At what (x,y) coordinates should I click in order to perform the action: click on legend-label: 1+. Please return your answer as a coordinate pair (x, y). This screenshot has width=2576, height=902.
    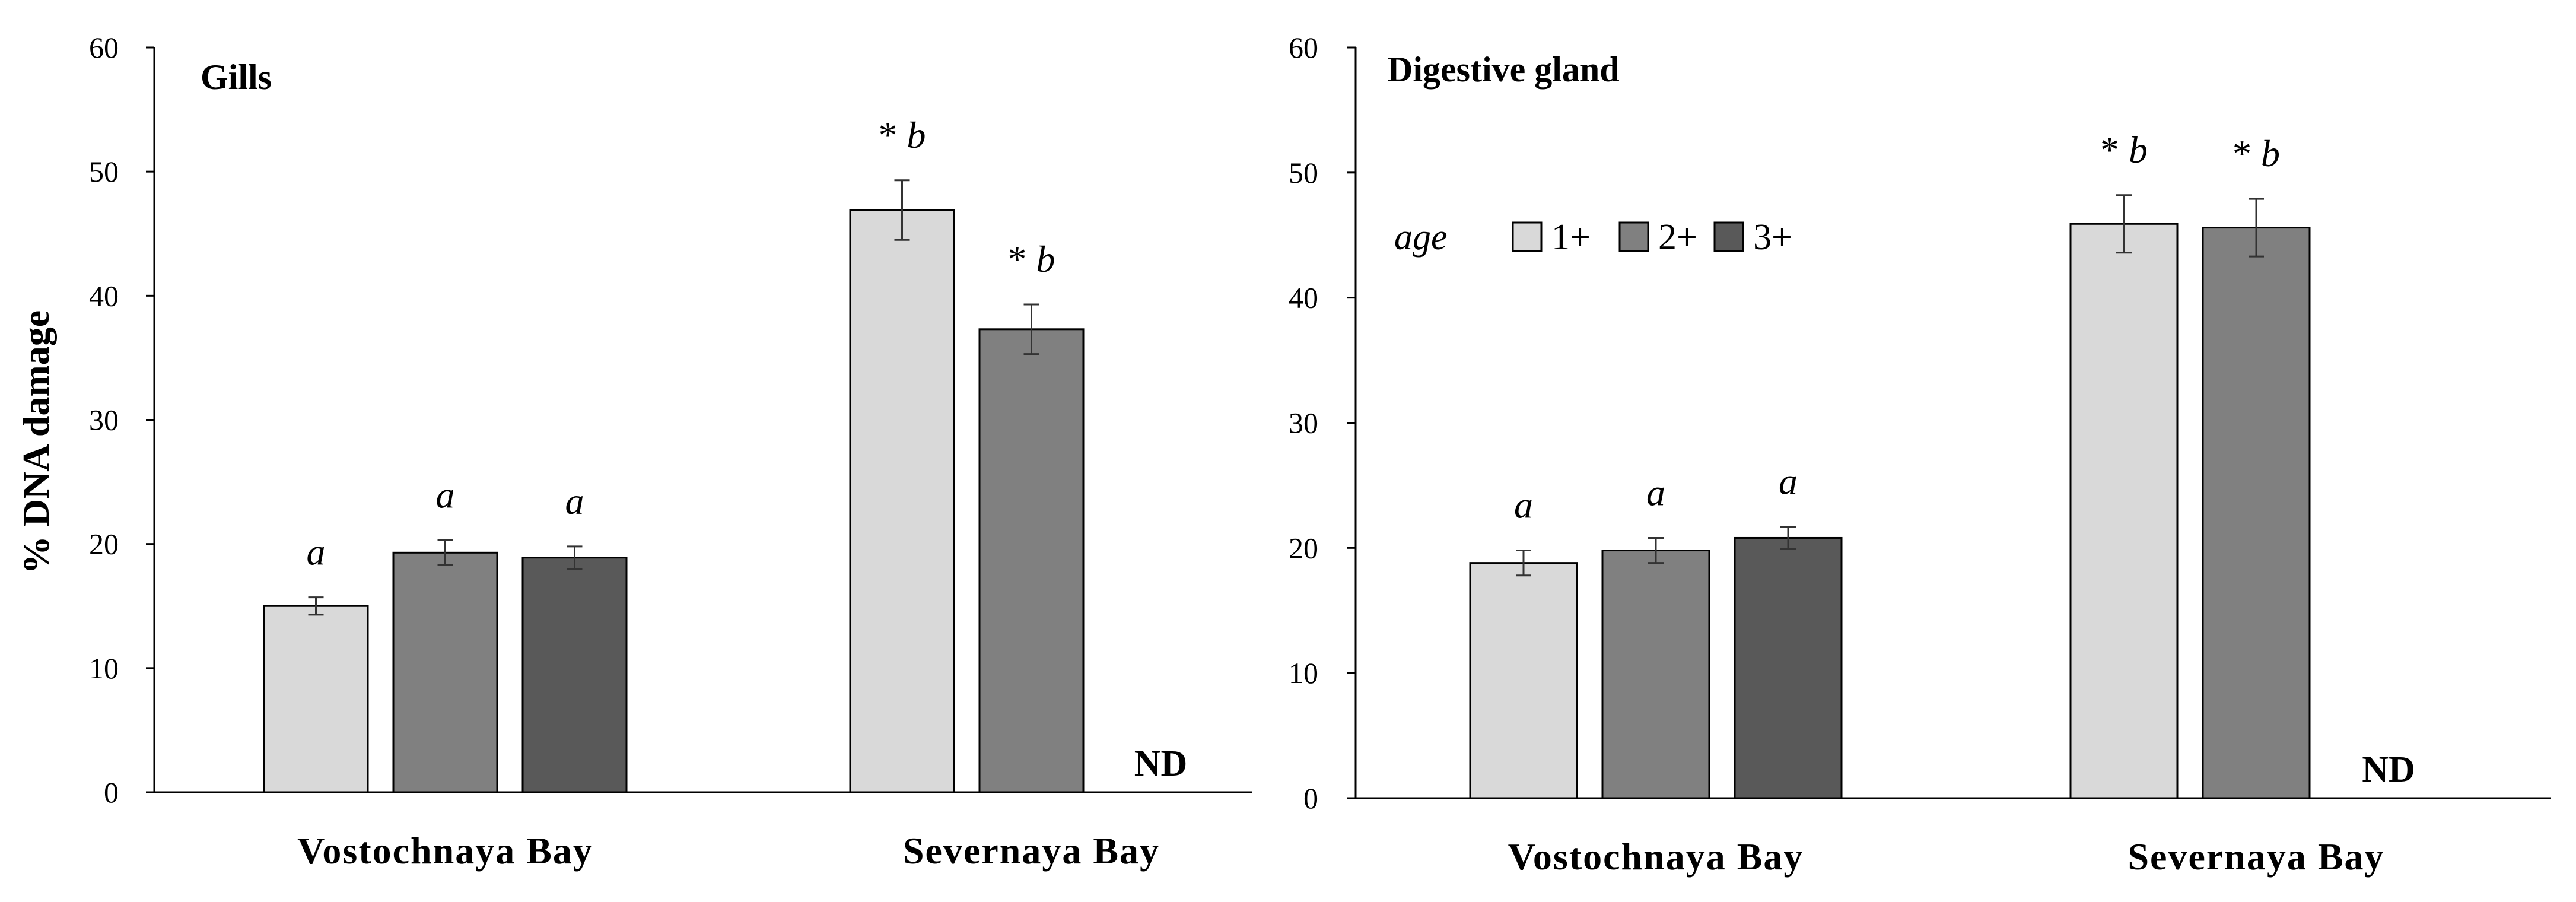
    Looking at the image, I should click on (1571, 237).